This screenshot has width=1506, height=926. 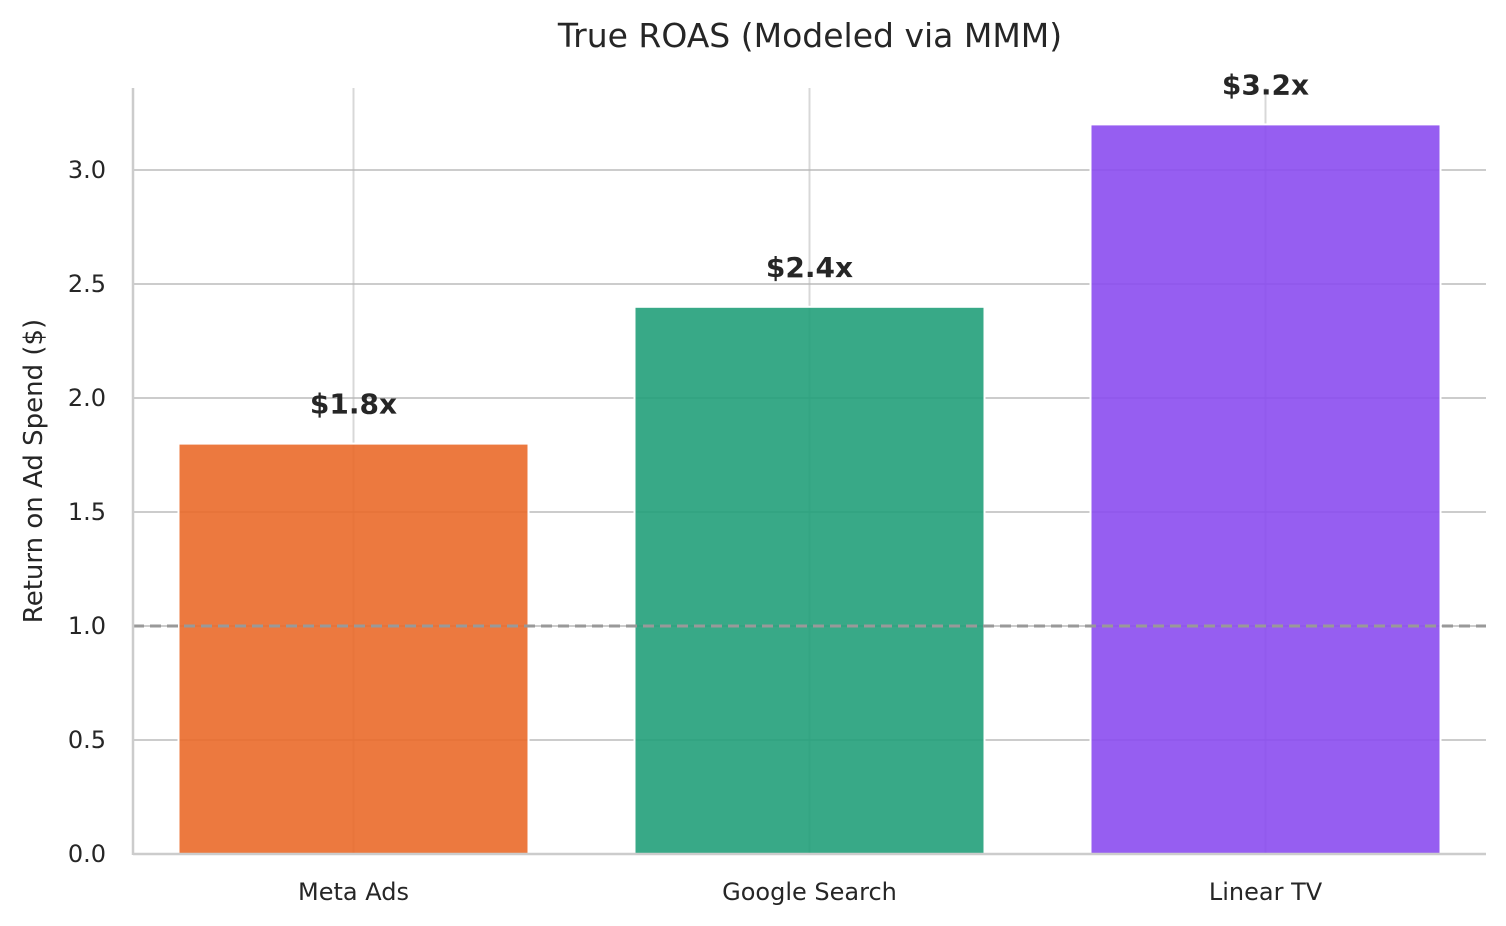 What do you see at coordinates (353, 404) in the screenshot?
I see `data-label: $1.8x` at bounding box center [353, 404].